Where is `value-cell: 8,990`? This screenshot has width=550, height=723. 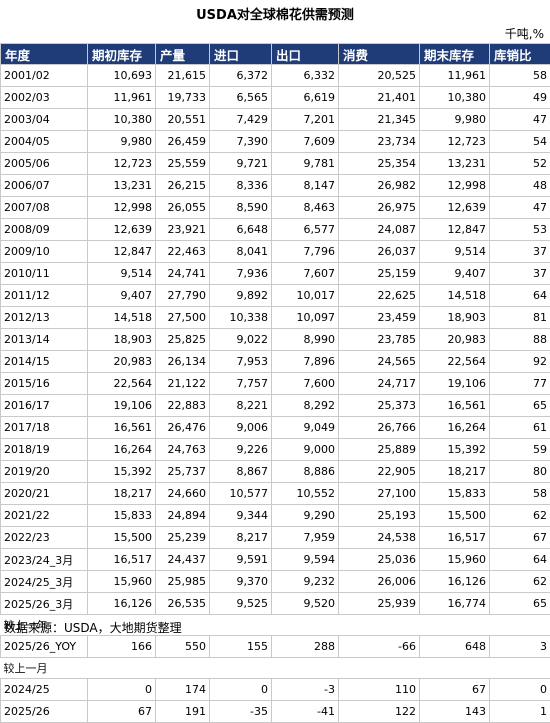
value-cell: 8,990 is located at coordinates (305, 340).